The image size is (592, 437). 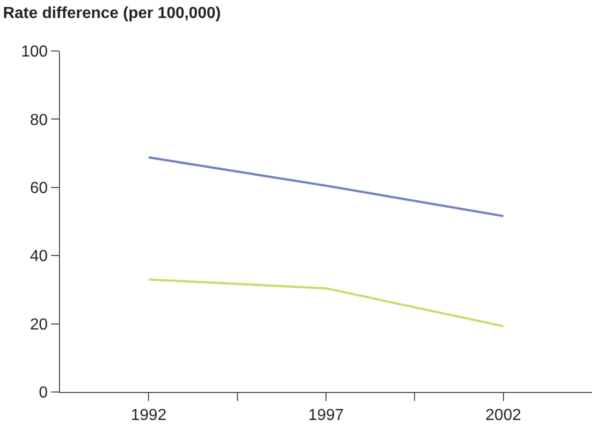 What do you see at coordinates (111, 13) in the screenshot?
I see `chart-title: Rate difference (per 100,000)` at bounding box center [111, 13].